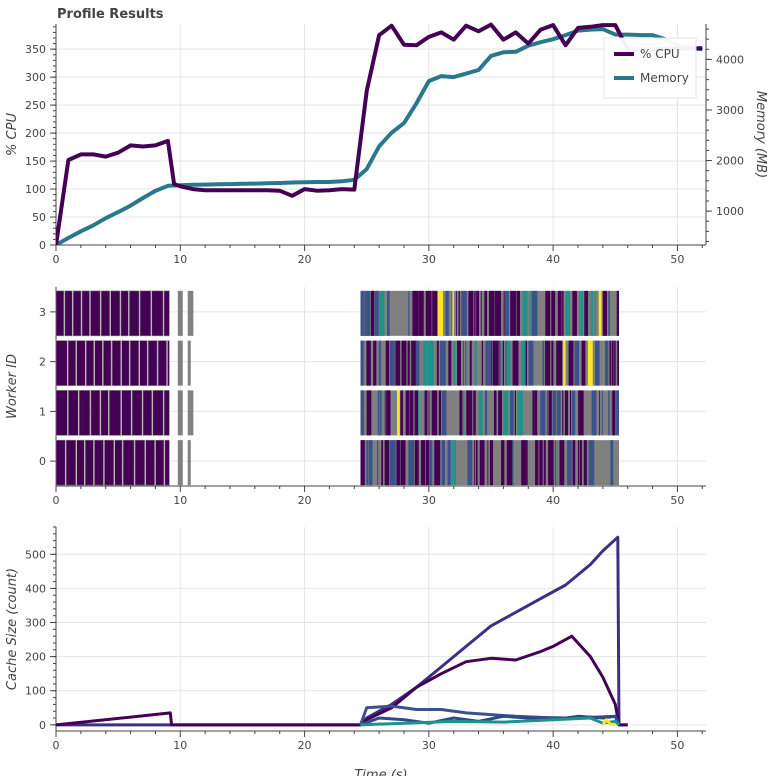 The image size is (776, 776). What do you see at coordinates (42, 411) in the screenshot?
I see `y-tick-label: 1` at bounding box center [42, 411].